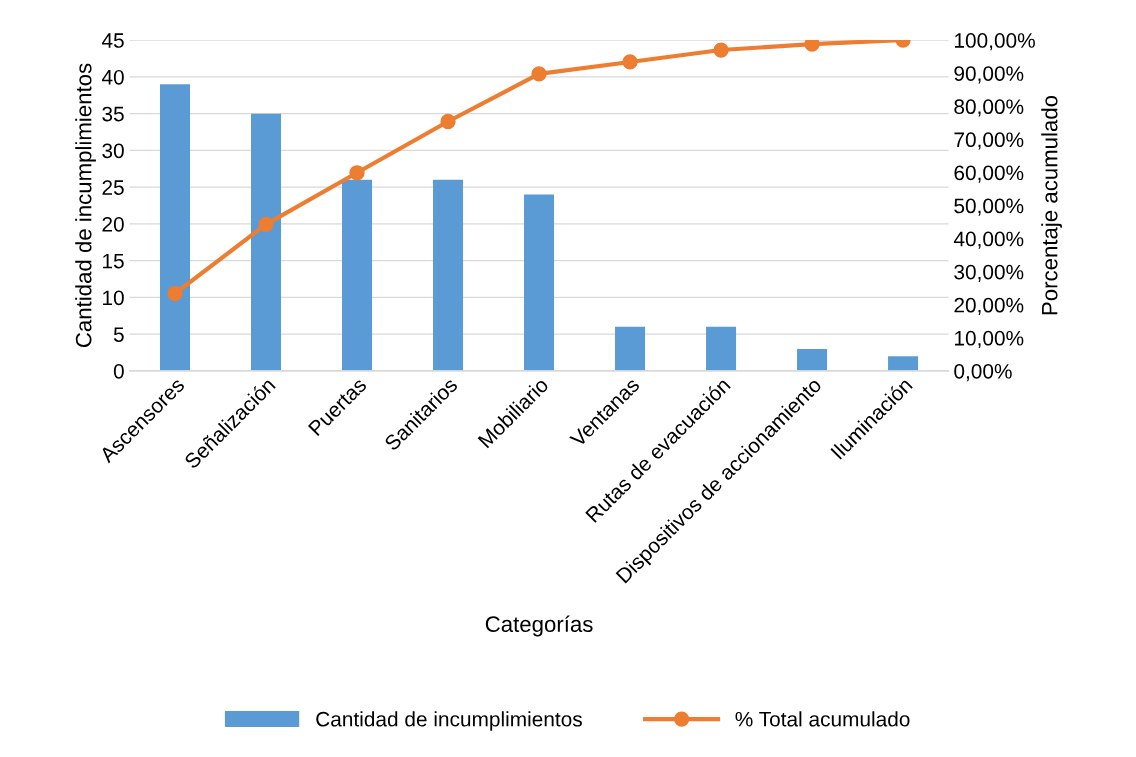 The image size is (1136, 757). I want to click on y-tick-label: 20, so click(113, 224).